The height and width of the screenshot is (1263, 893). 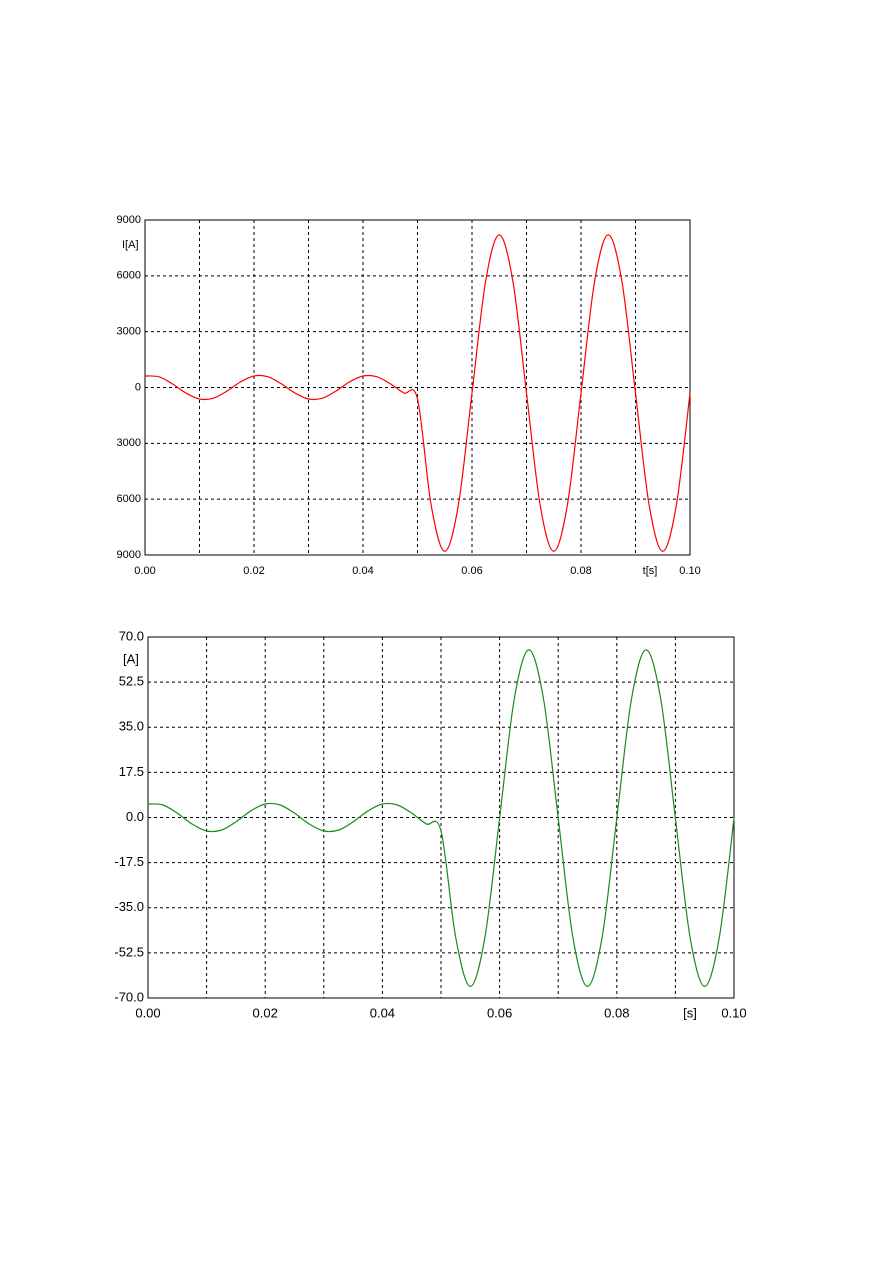 I want to click on y-axis-label: [A], so click(x=131, y=658).